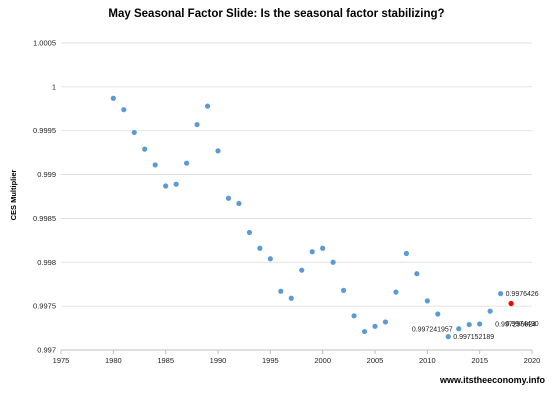 The width and height of the screenshot is (553, 402). I want to click on data-label: 0.997152189, so click(473, 337).